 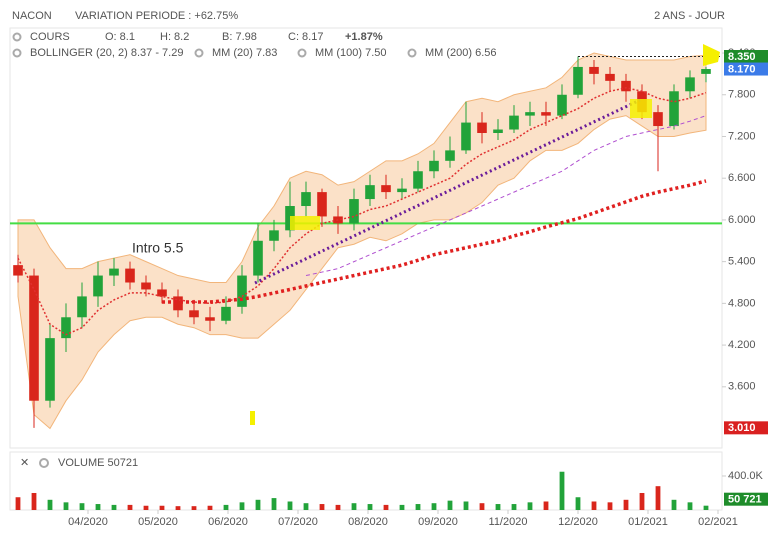 What do you see at coordinates (648, 522) in the screenshot?
I see `x-tick-label: 01/2021` at bounding box center [648, 522].